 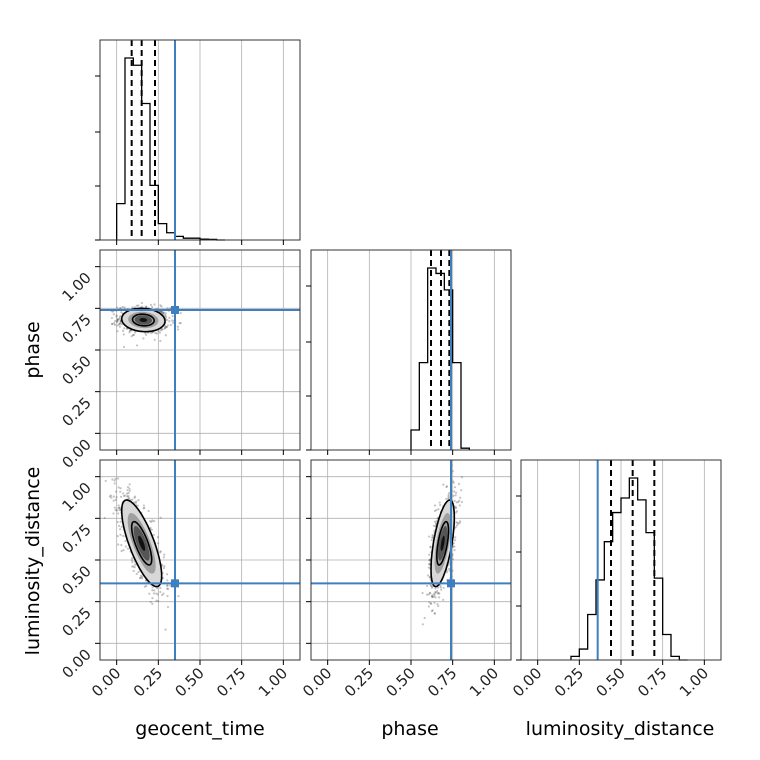 I want to click on x-tick-label-2: 0.50, so click(x=400, y=682).